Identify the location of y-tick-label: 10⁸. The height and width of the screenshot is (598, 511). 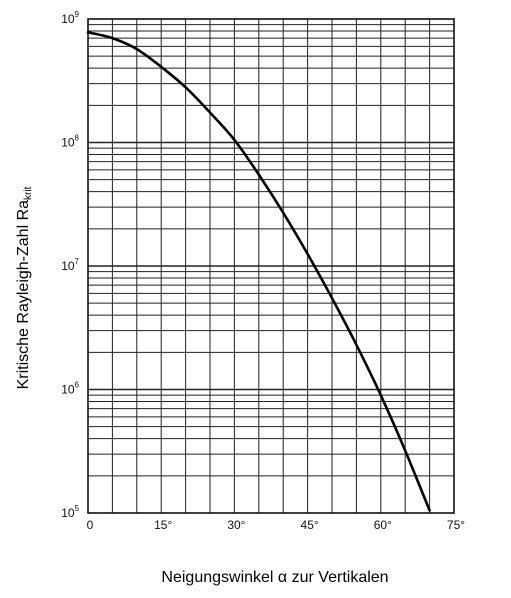
(70, 142).